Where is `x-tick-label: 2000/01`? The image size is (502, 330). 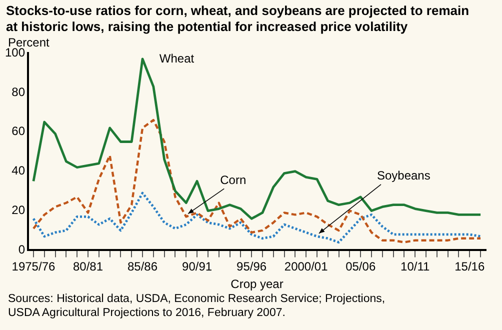
x-tick-label: 2000/01 is located at coordinates (306, 267).